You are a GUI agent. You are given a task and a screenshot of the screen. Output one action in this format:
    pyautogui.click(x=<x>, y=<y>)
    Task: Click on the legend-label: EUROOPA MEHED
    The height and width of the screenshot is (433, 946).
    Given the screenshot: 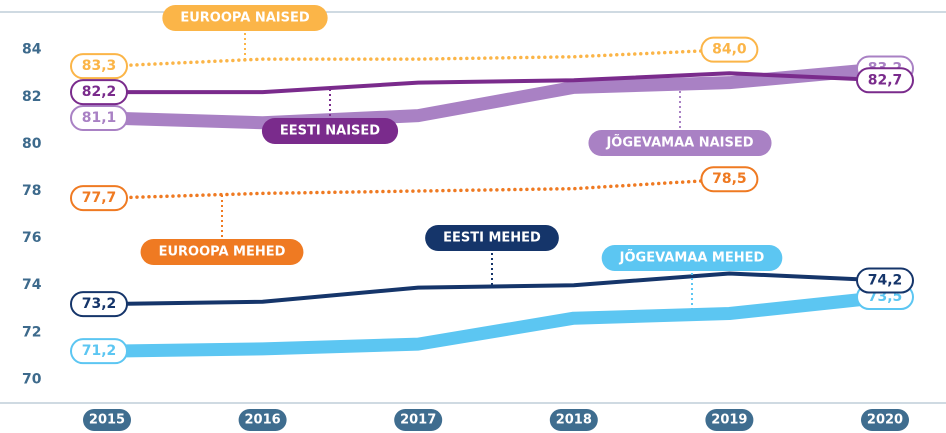 What is the action you would take?
    pyautogui.click(x=222, y=252)
    